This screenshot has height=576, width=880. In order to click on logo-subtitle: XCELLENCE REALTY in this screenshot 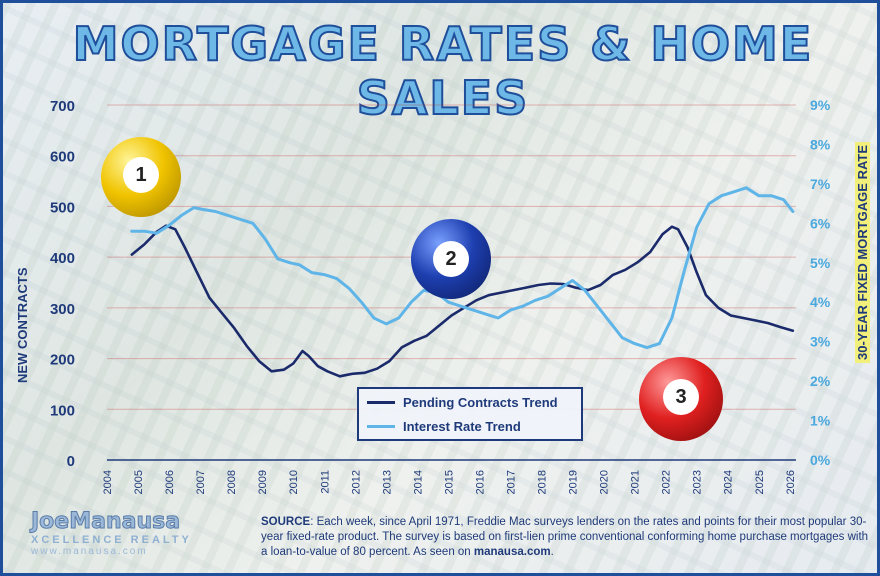, I will do `click(111, 540)`.